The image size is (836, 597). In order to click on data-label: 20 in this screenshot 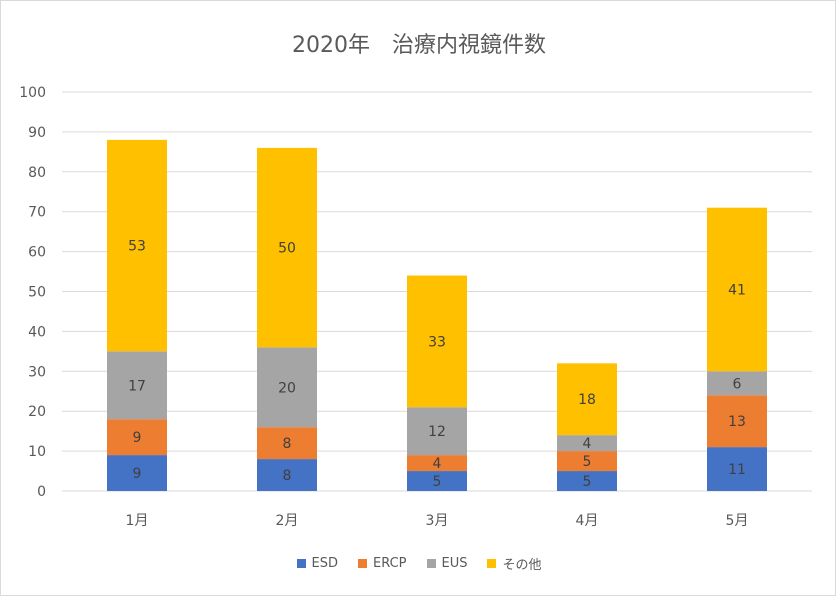, I will do `click(287, 388)`.